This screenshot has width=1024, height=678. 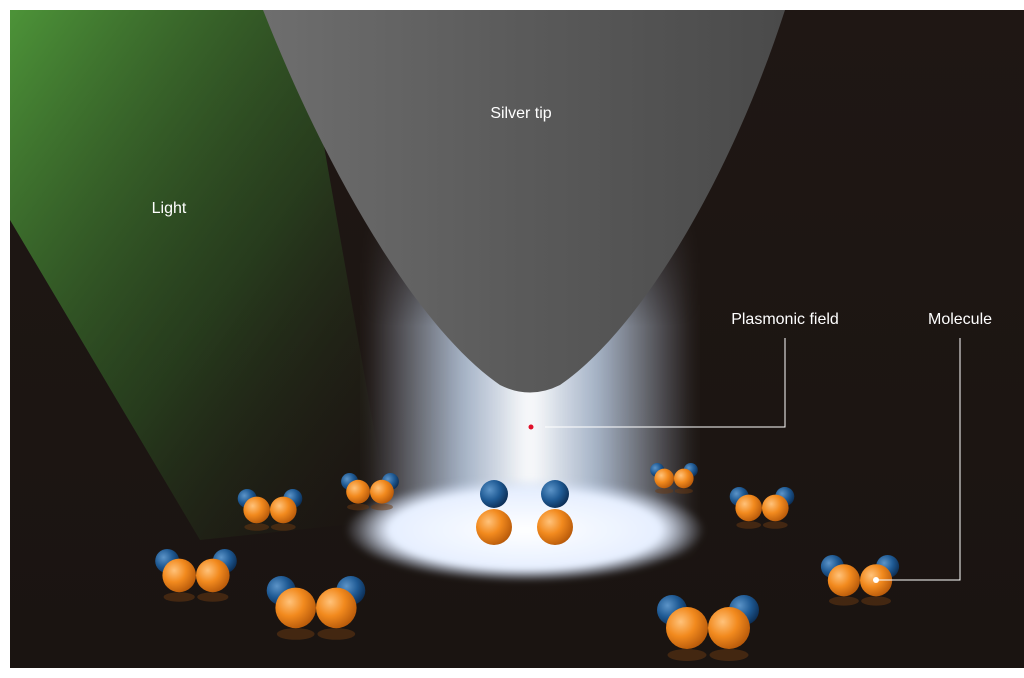 I want to click on glow-disc, so click(x=525, y=530).